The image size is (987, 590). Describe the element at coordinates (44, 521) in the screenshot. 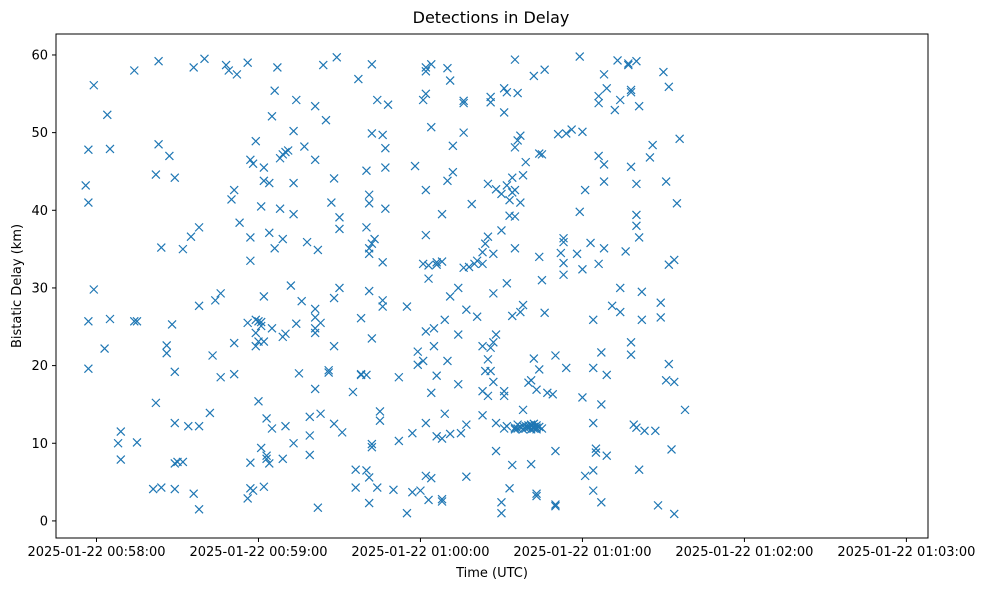

I see `y-tick-label: 0` at that location.